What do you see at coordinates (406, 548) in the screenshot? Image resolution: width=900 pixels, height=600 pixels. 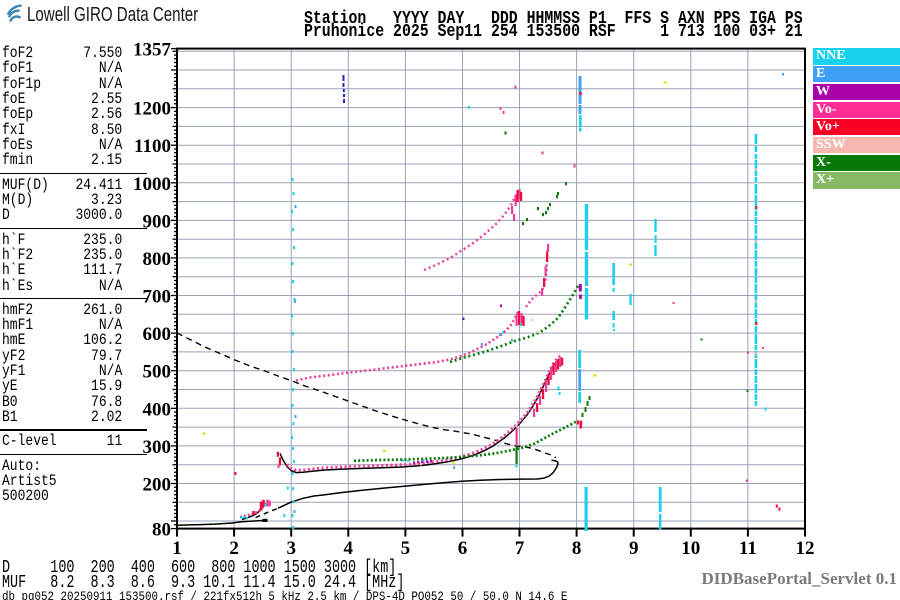 I see `svg-text: 5` at bounding box center [406, 548].